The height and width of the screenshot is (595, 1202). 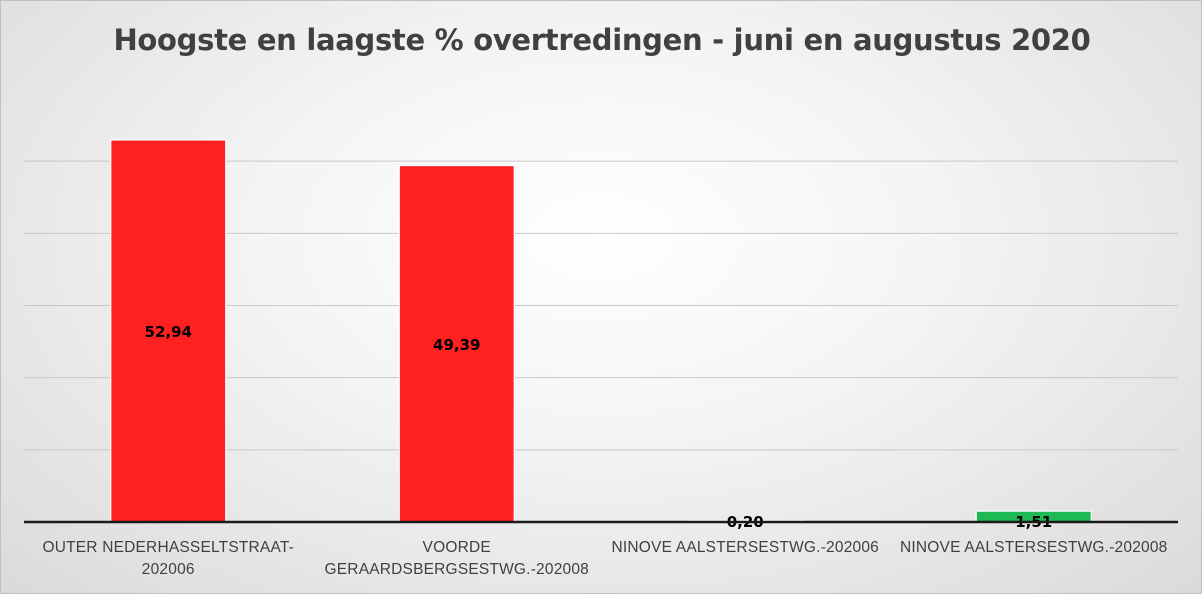 I want to click on data-label: 49,39, so click(x=456, y=345).